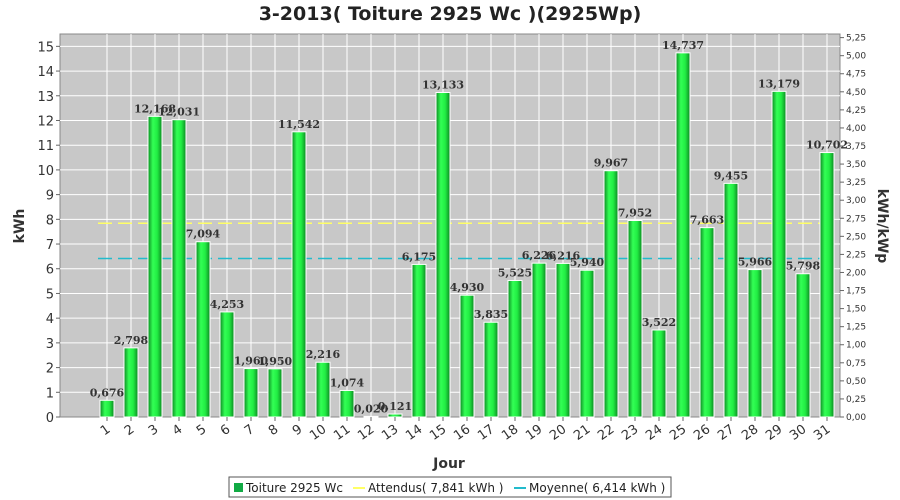 This screenshot has width=900, height=500. What do you see at coordinates (45, 72) in the screenshot?
I see `y-tick-label-left: 14` at bounding box center [45, 72].